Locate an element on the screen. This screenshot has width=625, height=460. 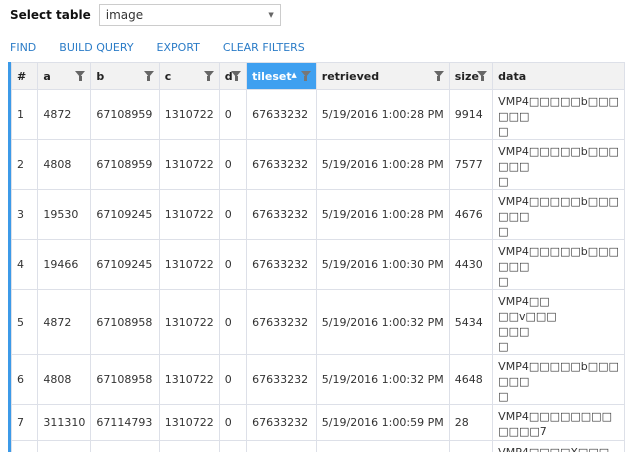
cell-data: VMP4□□□□□□□□ □□□□7 is located at coordinates (558, 422).